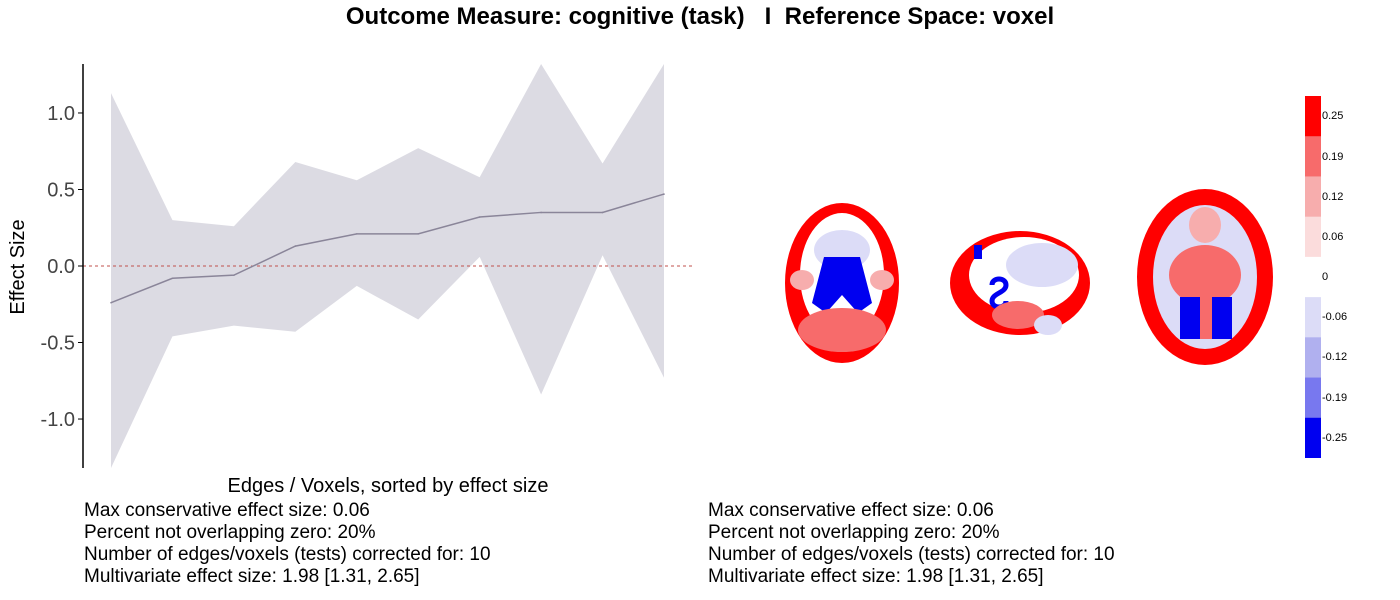 This screenshot has height=600, width=1400. Describe the element at coordinates (61, 190) in the screenshot. I see `y-tick-label: 0.5` at that location.